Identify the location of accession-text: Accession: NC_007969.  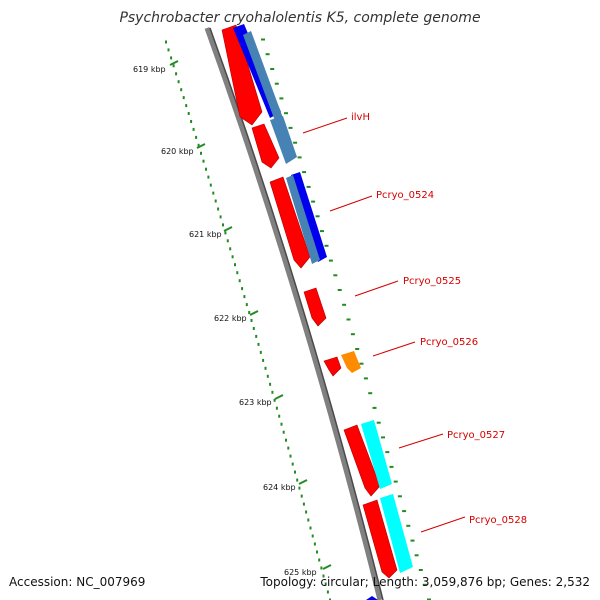
(77, 582).